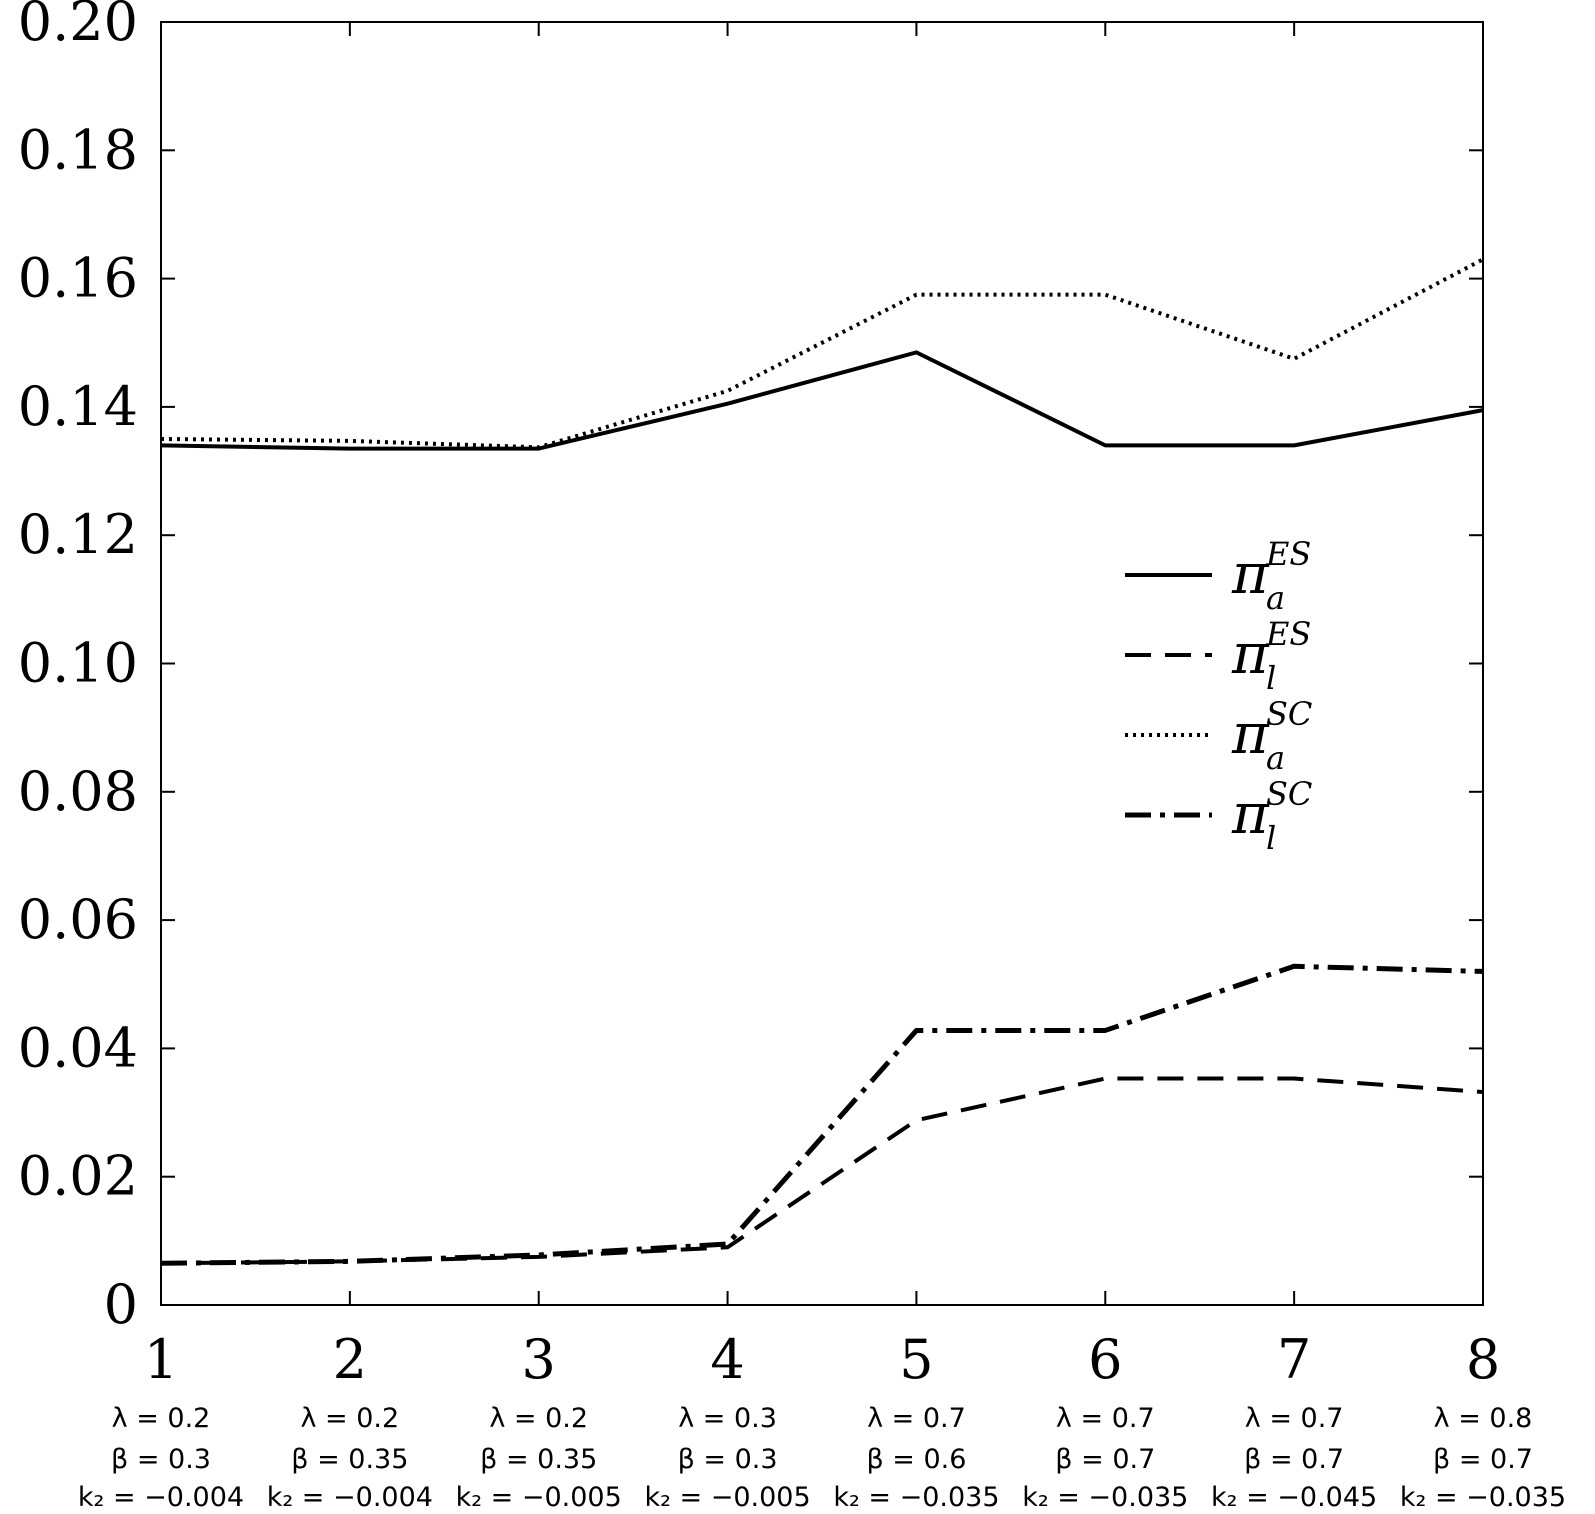  Describe the element at coordinates (78, 791) in the screenshot. I see `y-tick-label: 0.08` at that location.